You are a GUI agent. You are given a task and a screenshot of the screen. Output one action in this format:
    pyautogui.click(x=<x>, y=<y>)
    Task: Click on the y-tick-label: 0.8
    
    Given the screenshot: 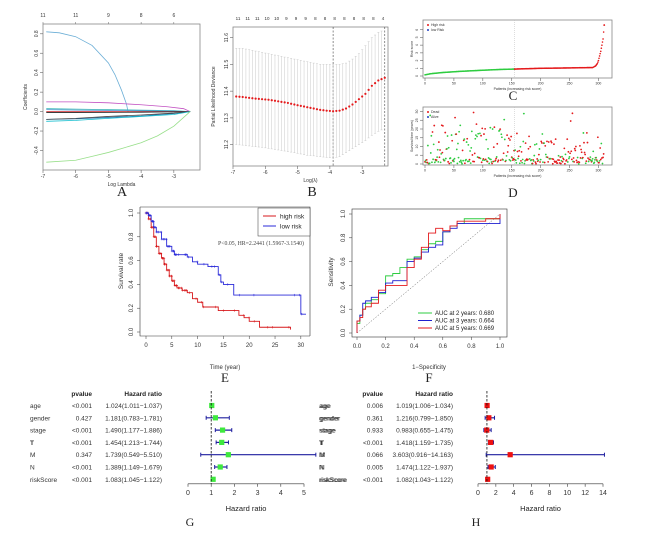 What is the action you would take?
    pyautogui.click(x=132, y=236)
    